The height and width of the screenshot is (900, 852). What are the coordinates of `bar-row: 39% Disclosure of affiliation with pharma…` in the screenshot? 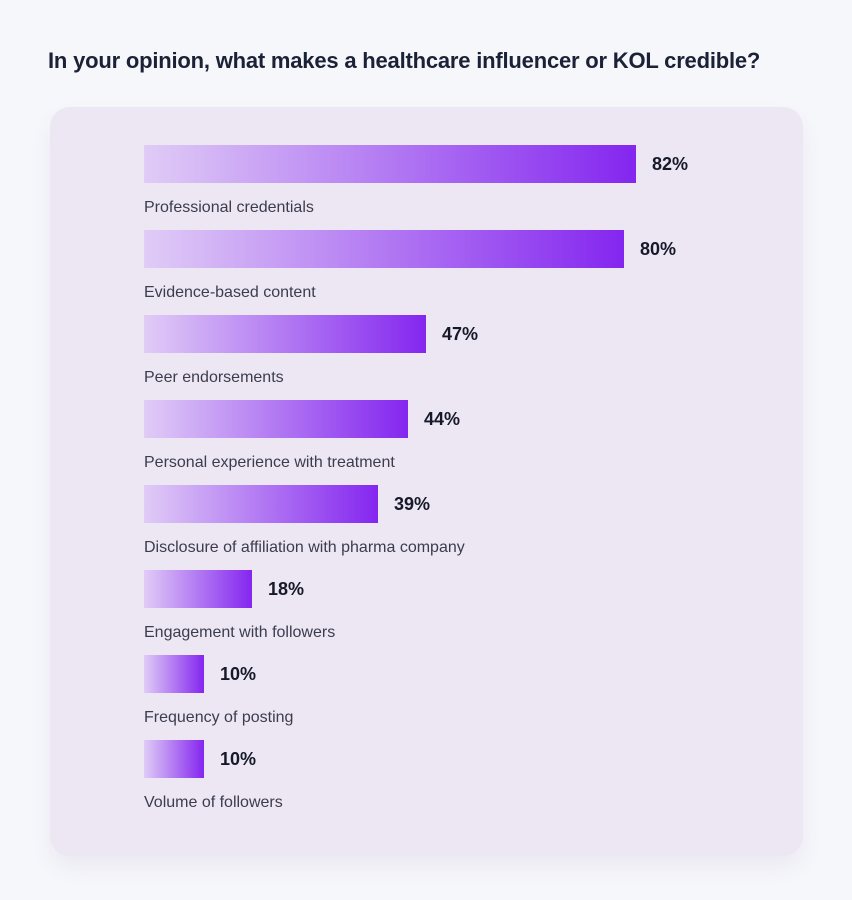 It's located at (453, 527).